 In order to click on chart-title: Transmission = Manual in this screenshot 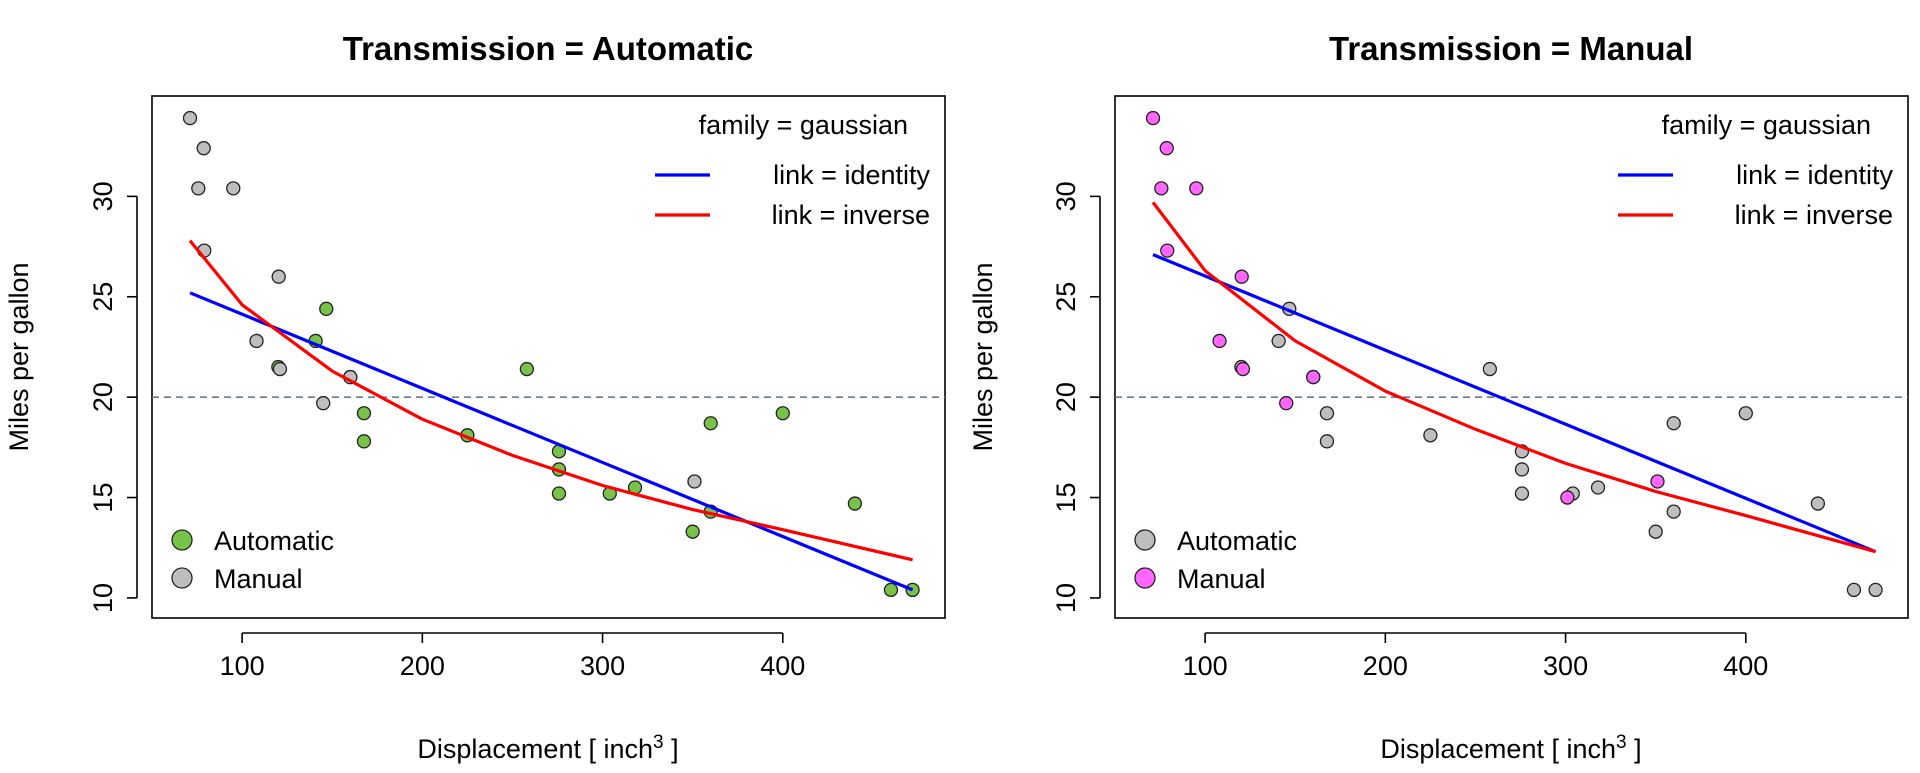, I will do `click(1511, 48)`.